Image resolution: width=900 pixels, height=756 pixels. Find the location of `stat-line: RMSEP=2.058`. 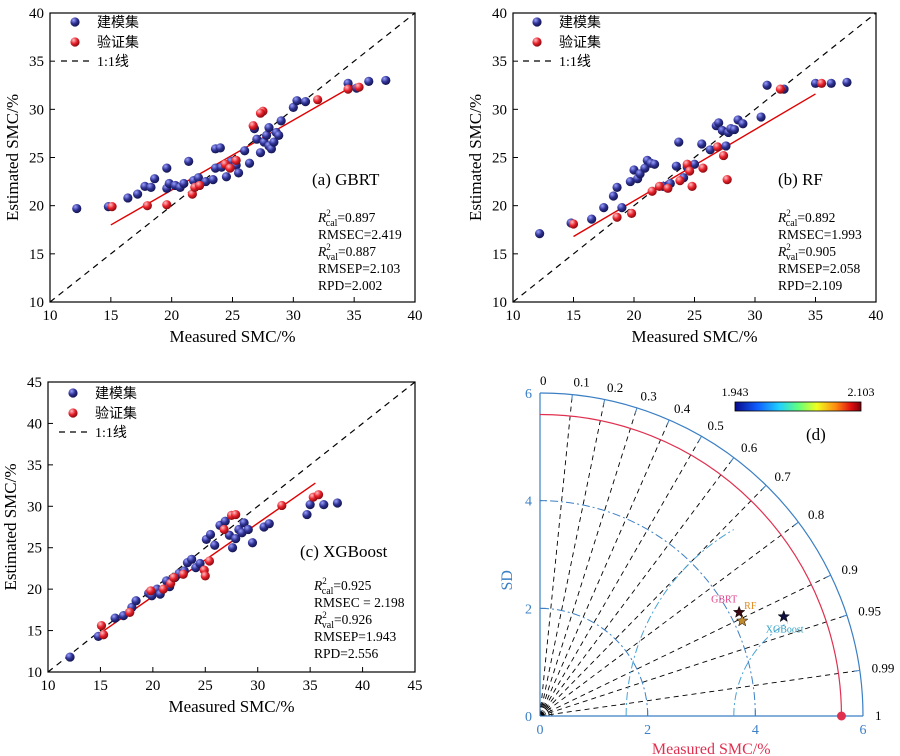

stat-line: RMSEP=2.058 is located at coordinates (819, 268).